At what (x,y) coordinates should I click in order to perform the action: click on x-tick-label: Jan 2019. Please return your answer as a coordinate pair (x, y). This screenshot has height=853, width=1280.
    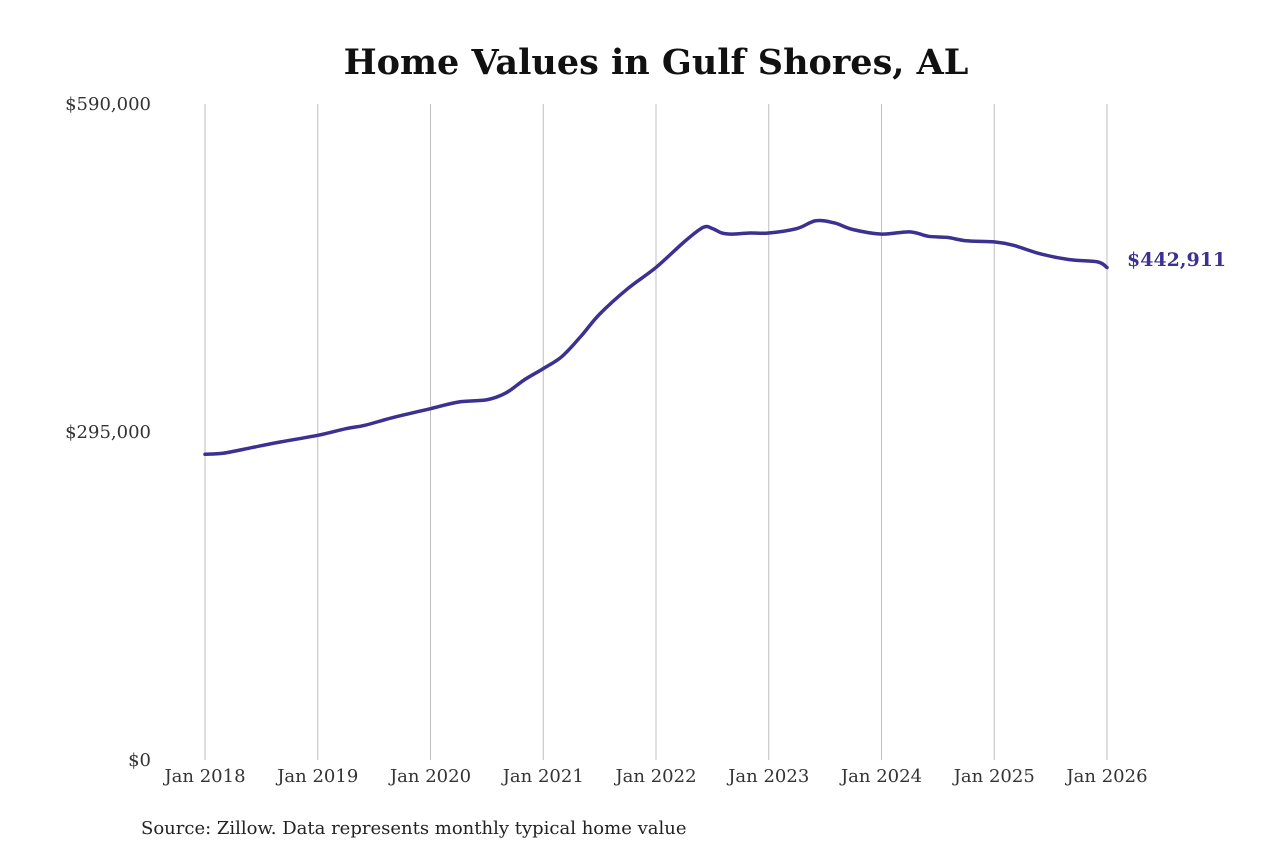
    Looking at the image, I should click on (316, 776).